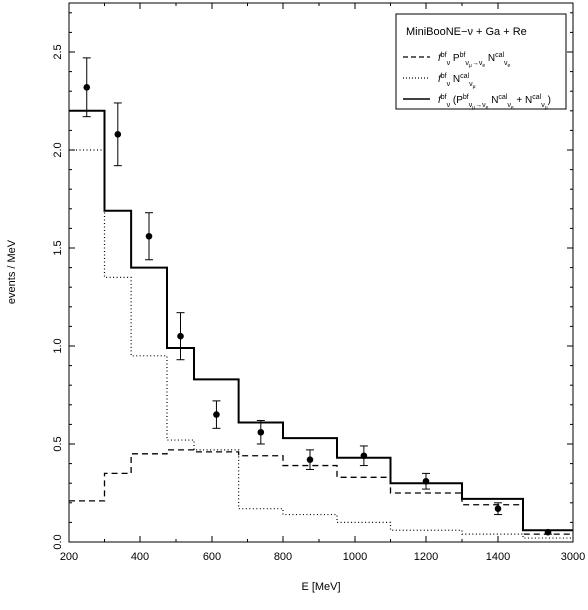  I want to click on y-tick-label: 0.5, so click(58, 443).